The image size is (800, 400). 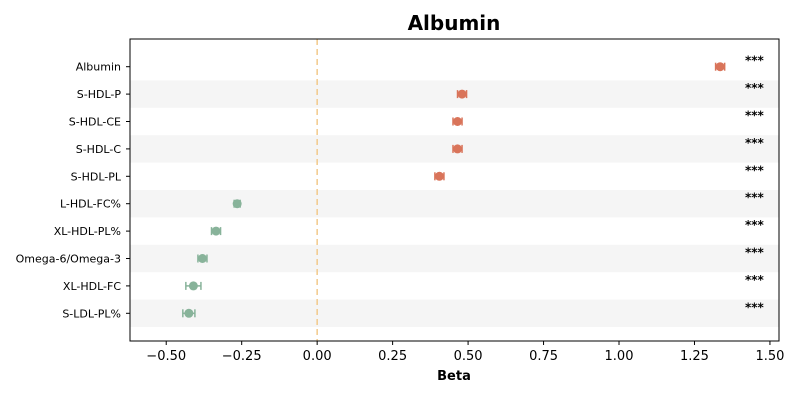 I want to click on y-tick-label: Albumin, so click(x=98, y=67).